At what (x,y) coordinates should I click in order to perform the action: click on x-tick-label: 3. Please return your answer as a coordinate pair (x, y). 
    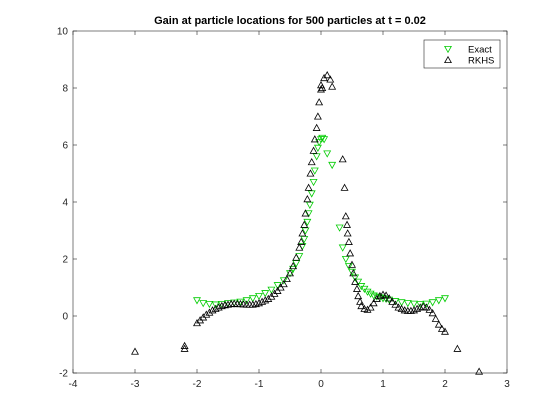
    Looking at the image, I should click on (507, 384).